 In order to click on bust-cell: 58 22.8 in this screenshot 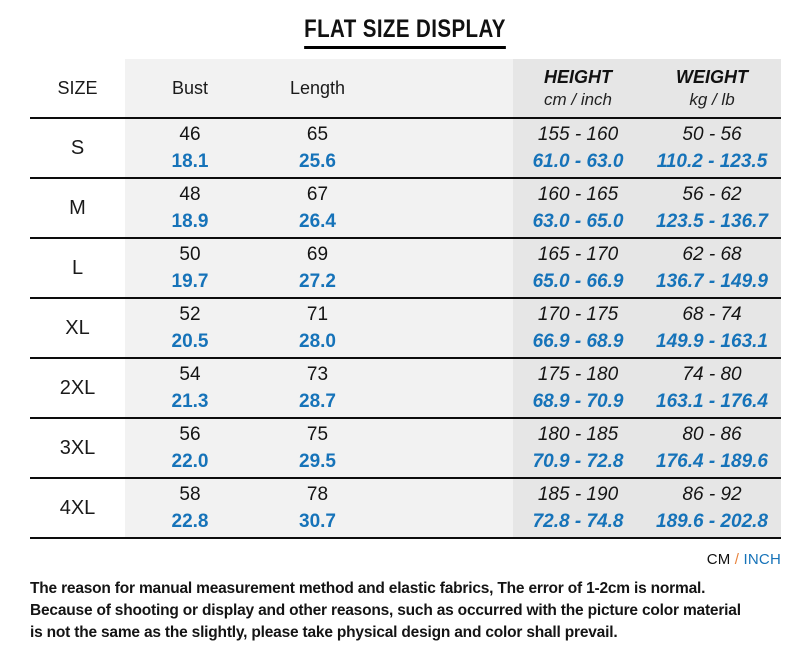, I will do `click(190, 508)`.